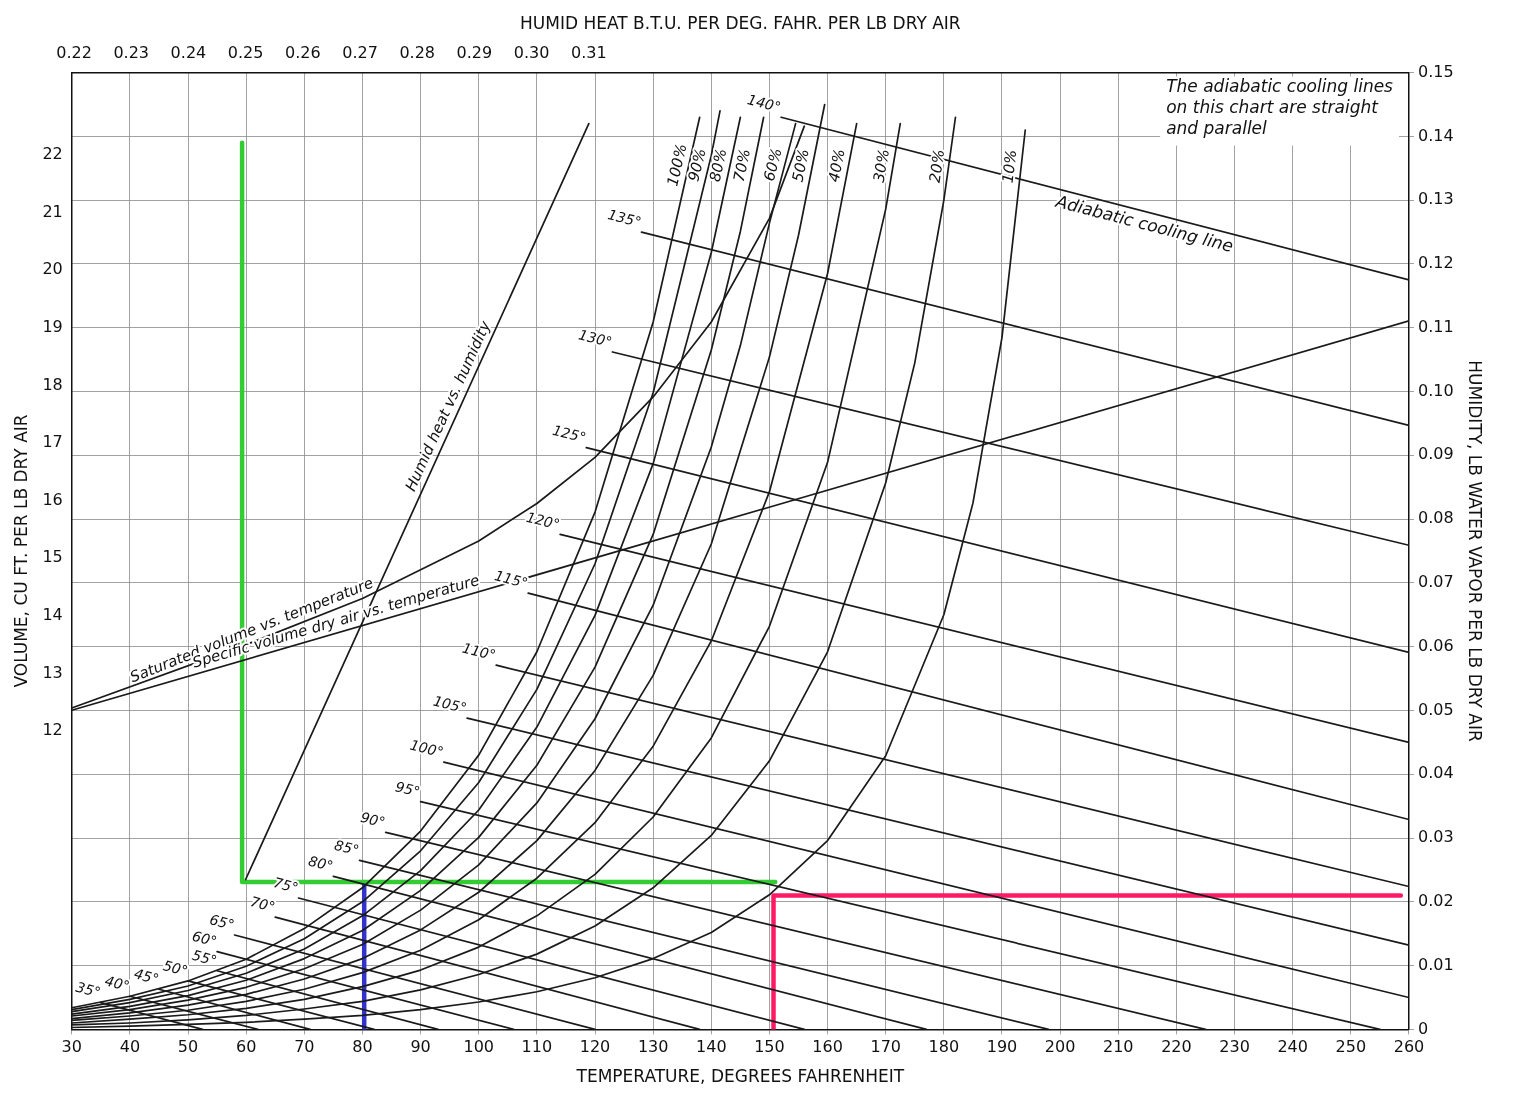 The height and width of the screenshot is (1117, 1523). I want to click on y-tick-label: 0.10, so click(1435, 390).